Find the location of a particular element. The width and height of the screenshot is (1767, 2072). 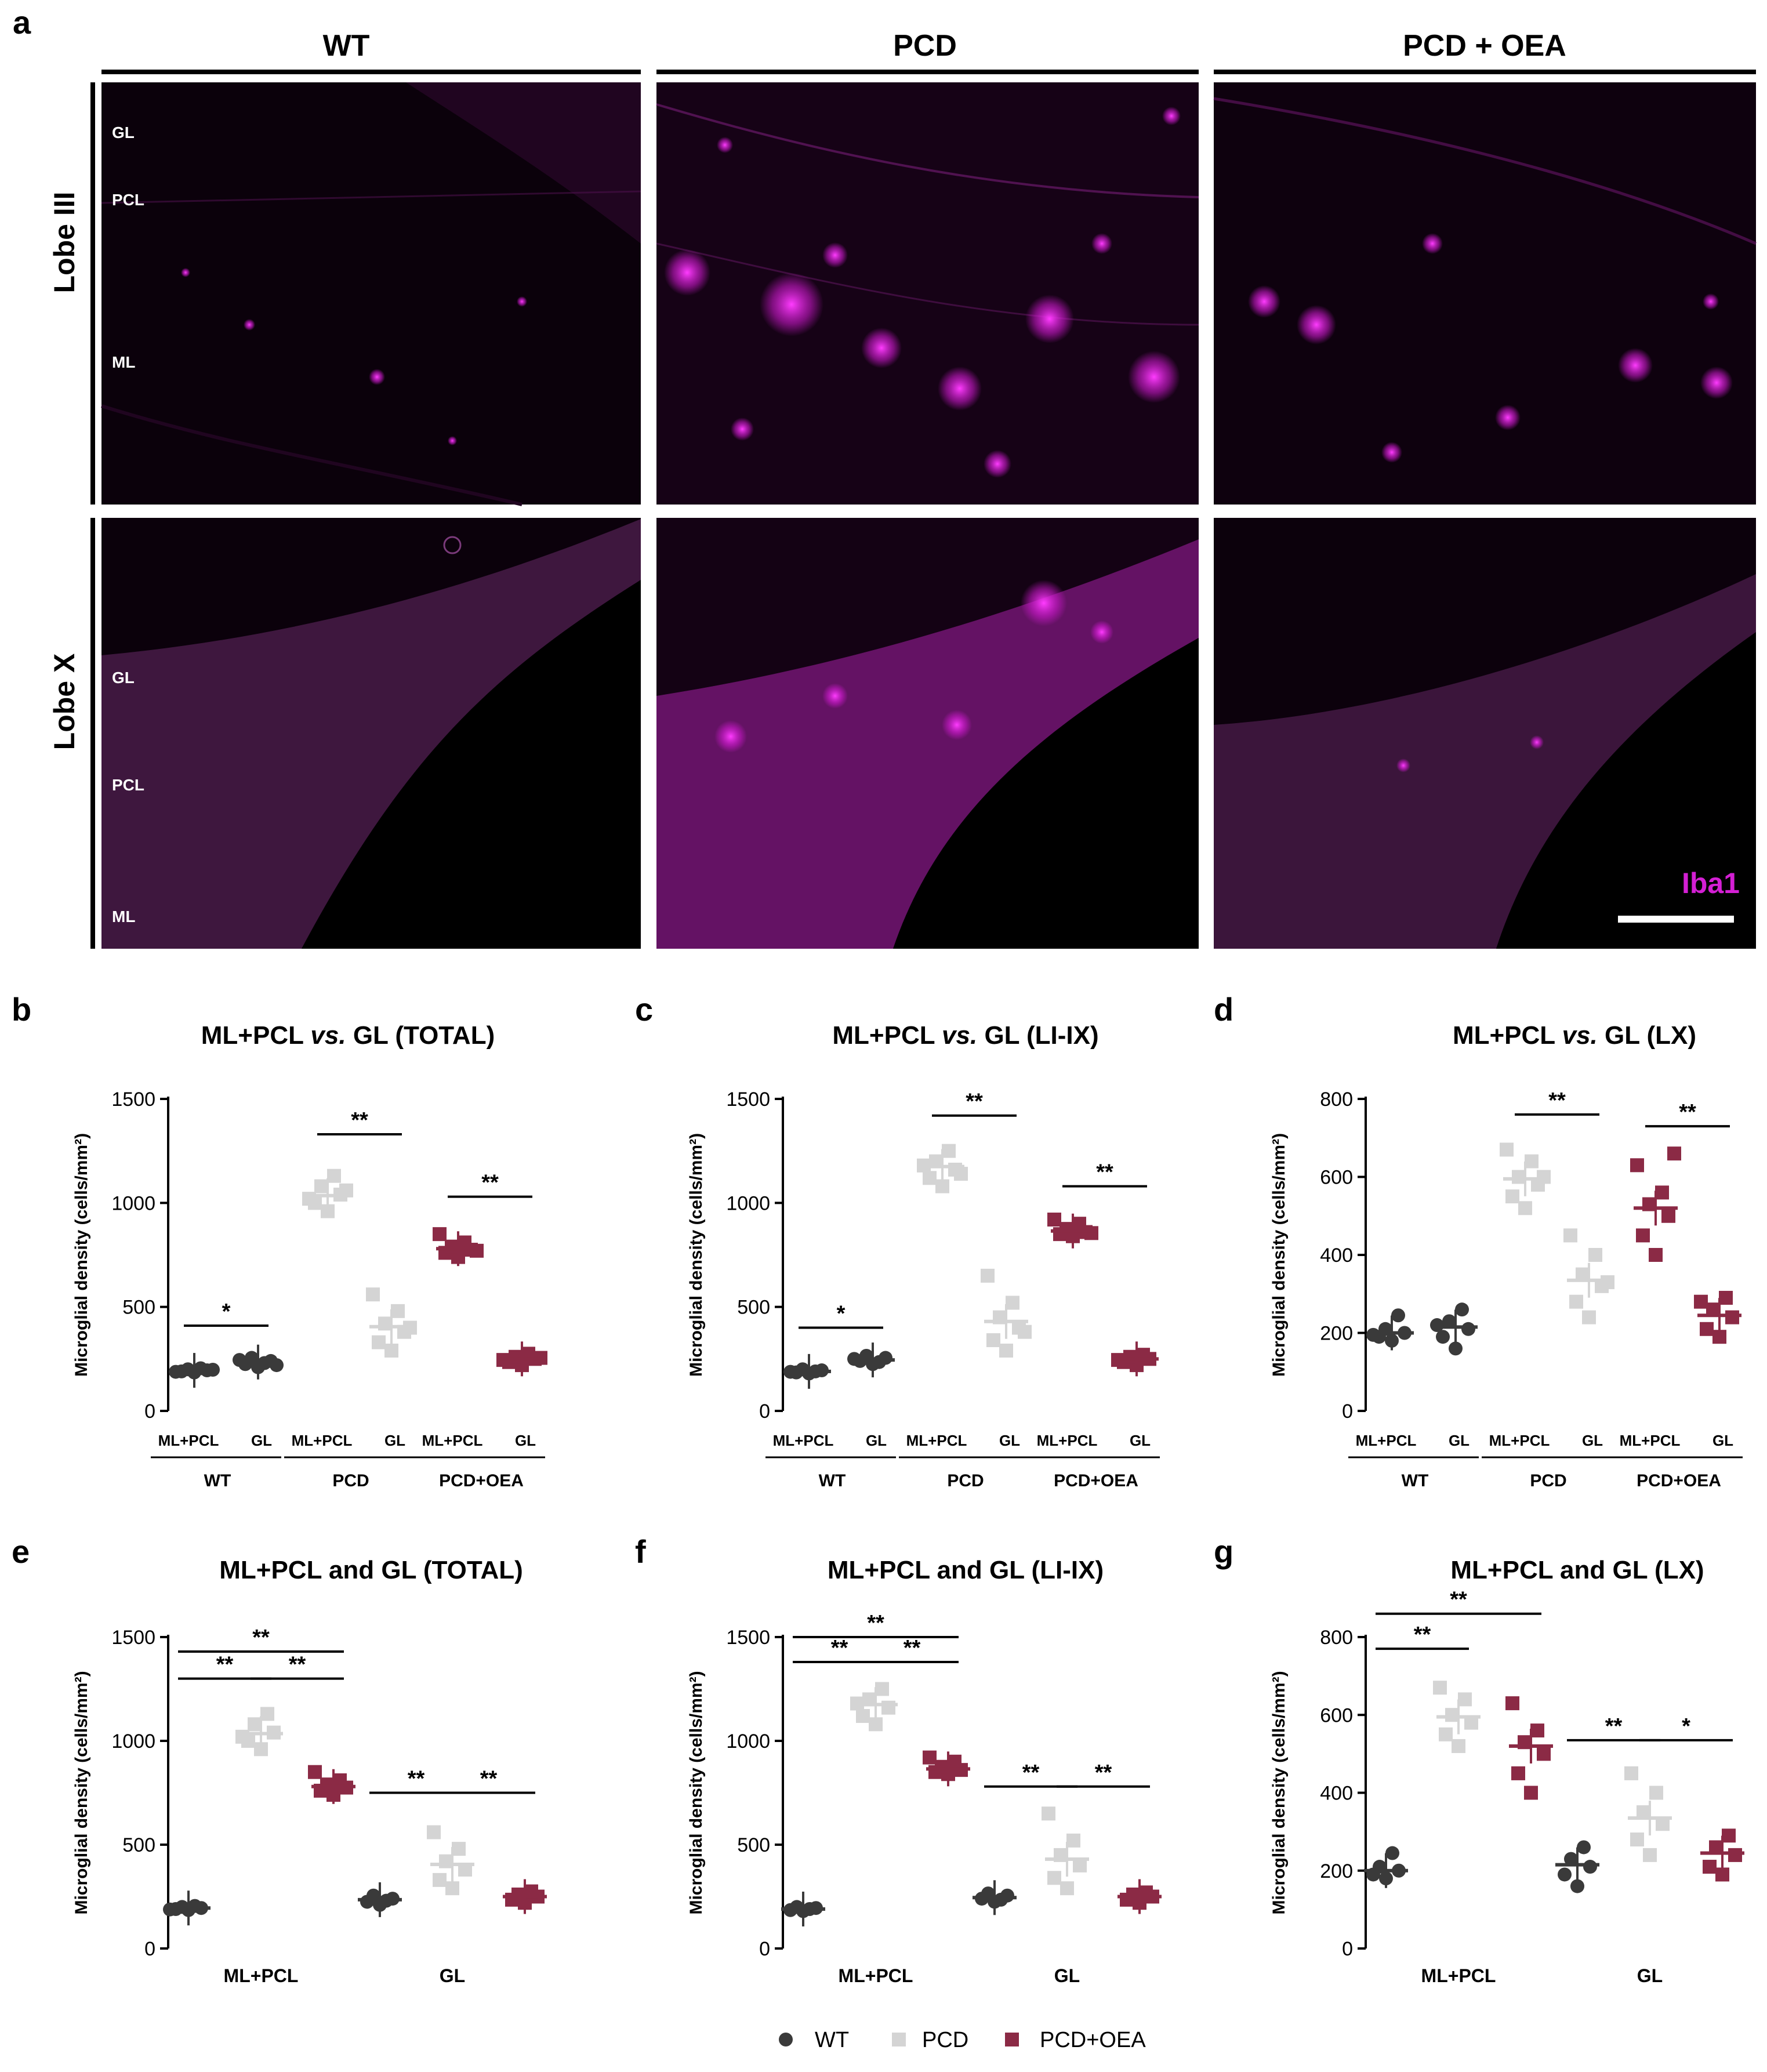

series-pcd-oea-gl is located at coordinates (1135, 1359).